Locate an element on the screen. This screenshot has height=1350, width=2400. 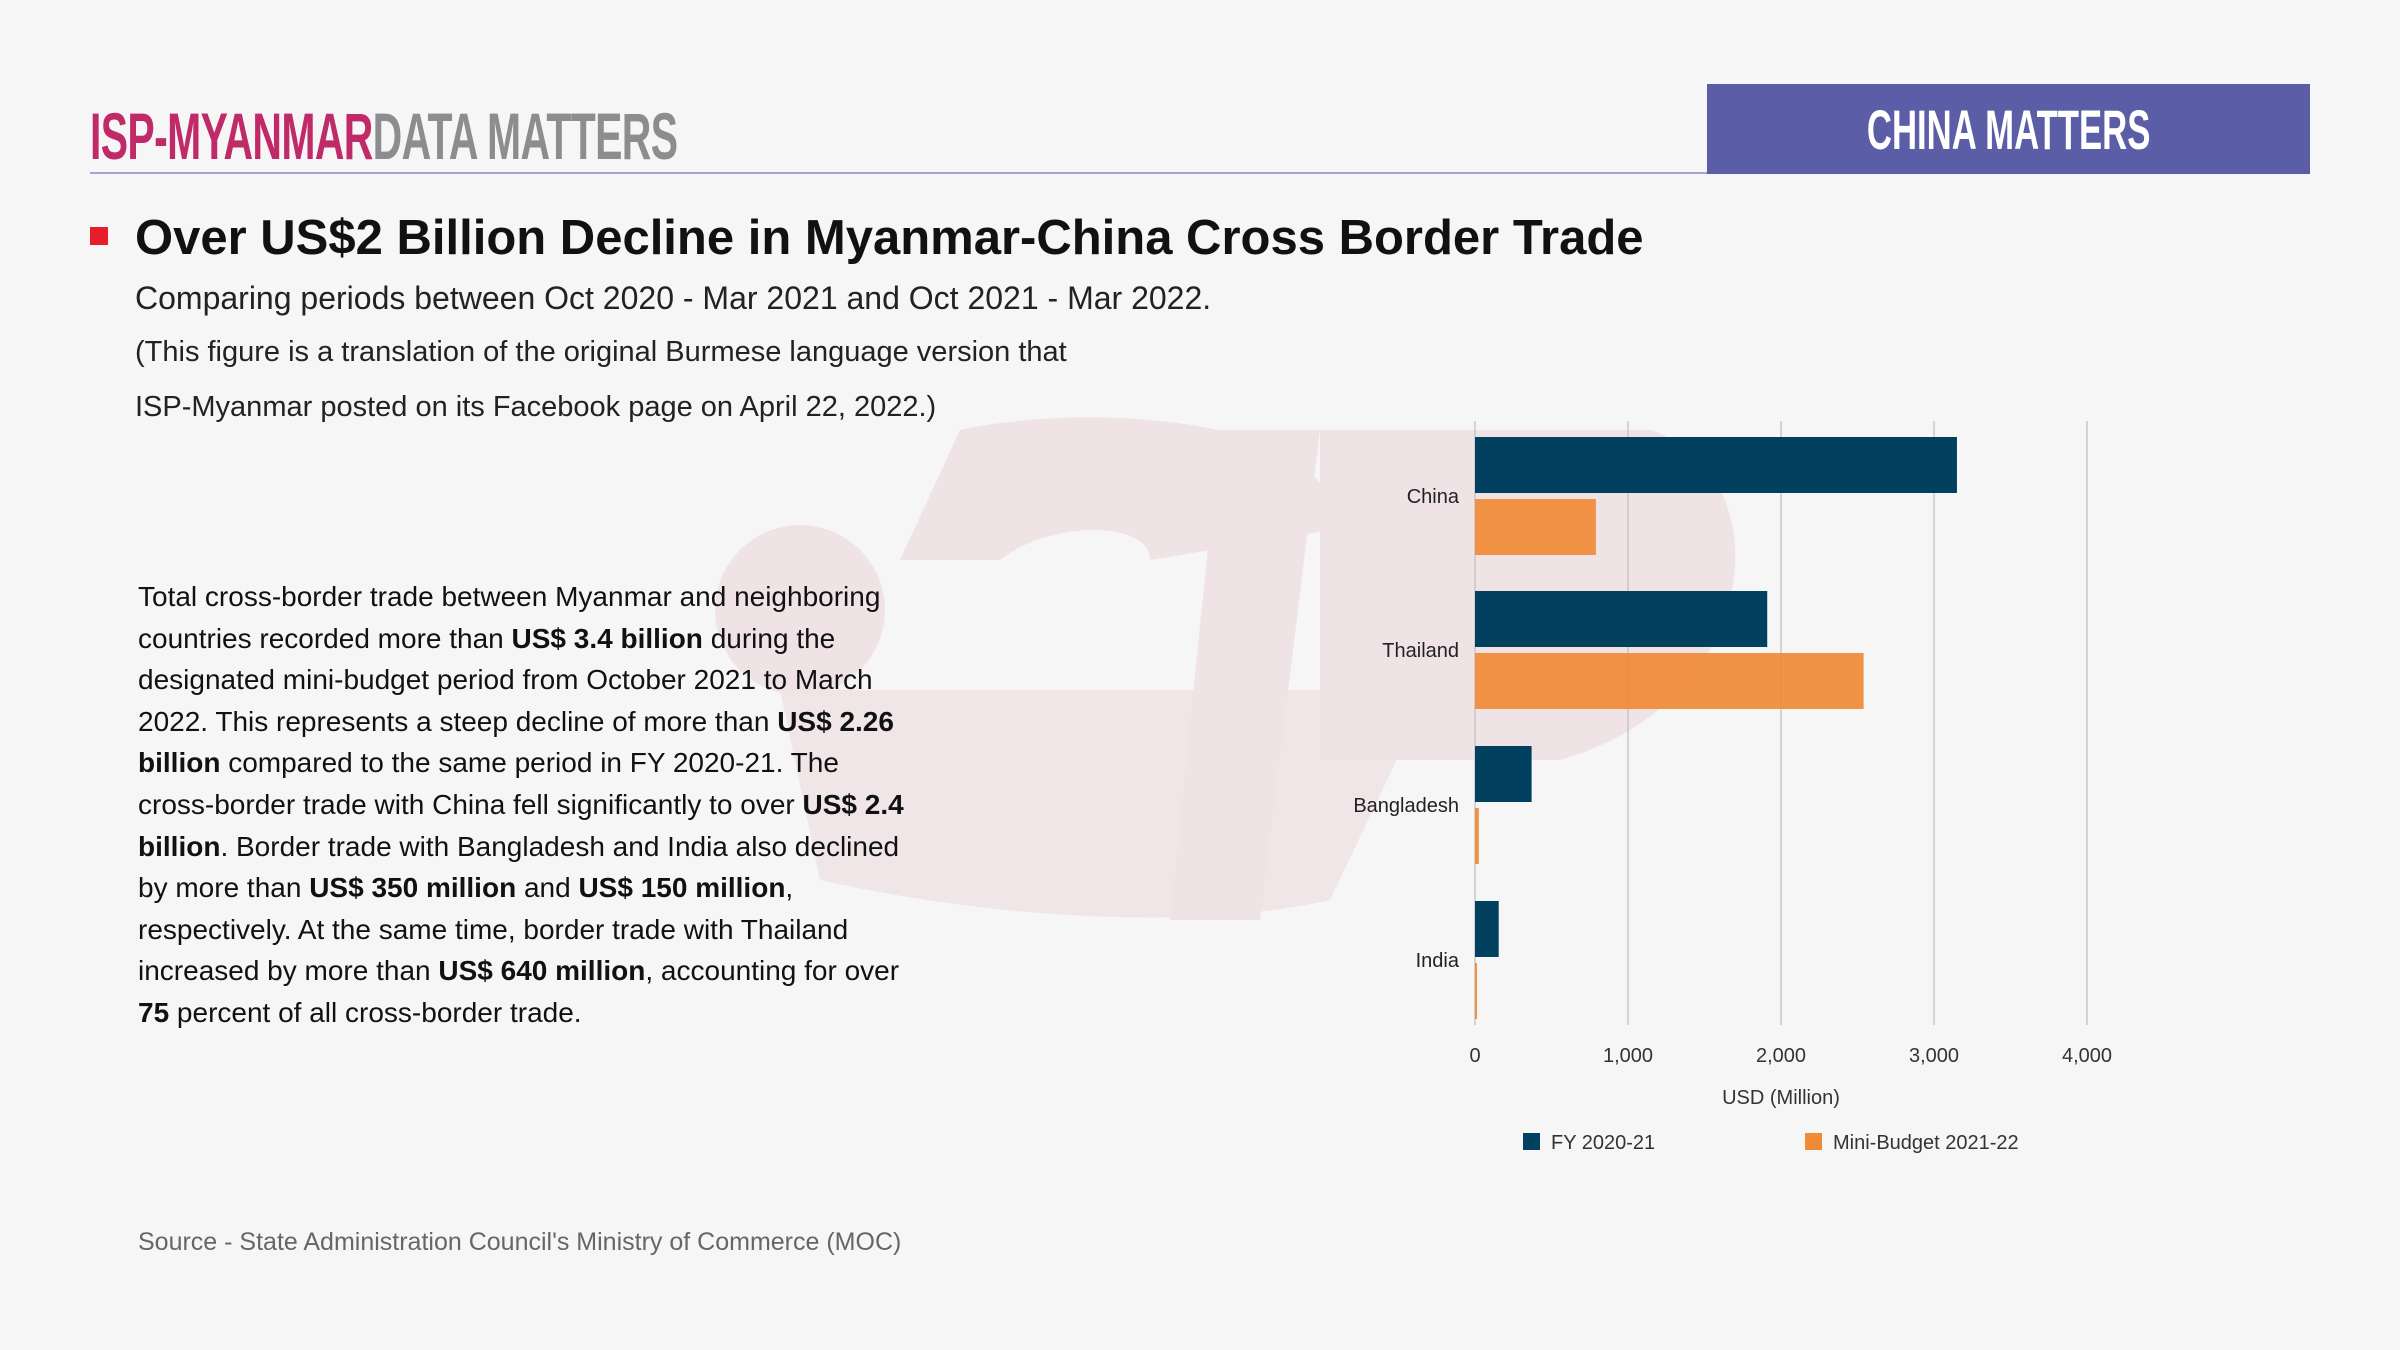
x-tick-label: 1,000 is located at coordinates (1628, 1056).